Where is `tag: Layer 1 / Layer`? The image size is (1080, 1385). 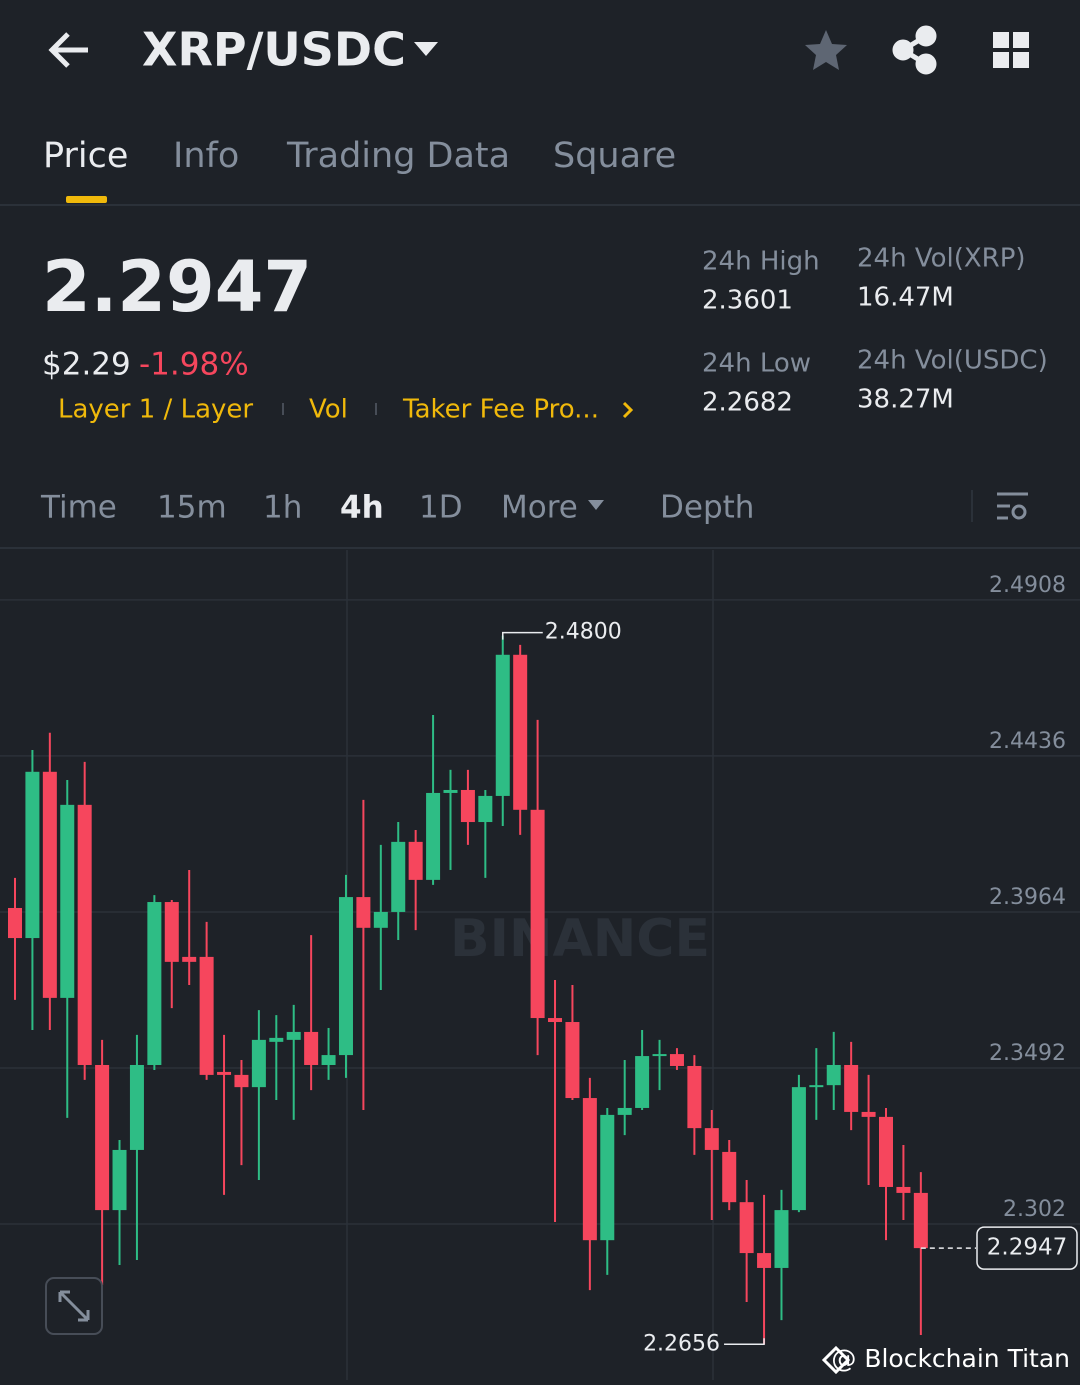
tag: Layer 1 / Layer is located at coordinates (155, 410).